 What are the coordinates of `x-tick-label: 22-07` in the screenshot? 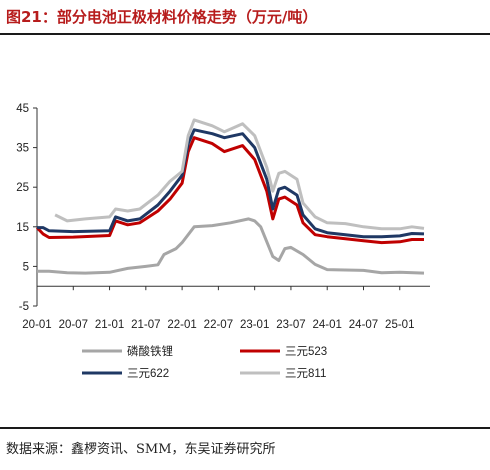 It's located at (218, 325).